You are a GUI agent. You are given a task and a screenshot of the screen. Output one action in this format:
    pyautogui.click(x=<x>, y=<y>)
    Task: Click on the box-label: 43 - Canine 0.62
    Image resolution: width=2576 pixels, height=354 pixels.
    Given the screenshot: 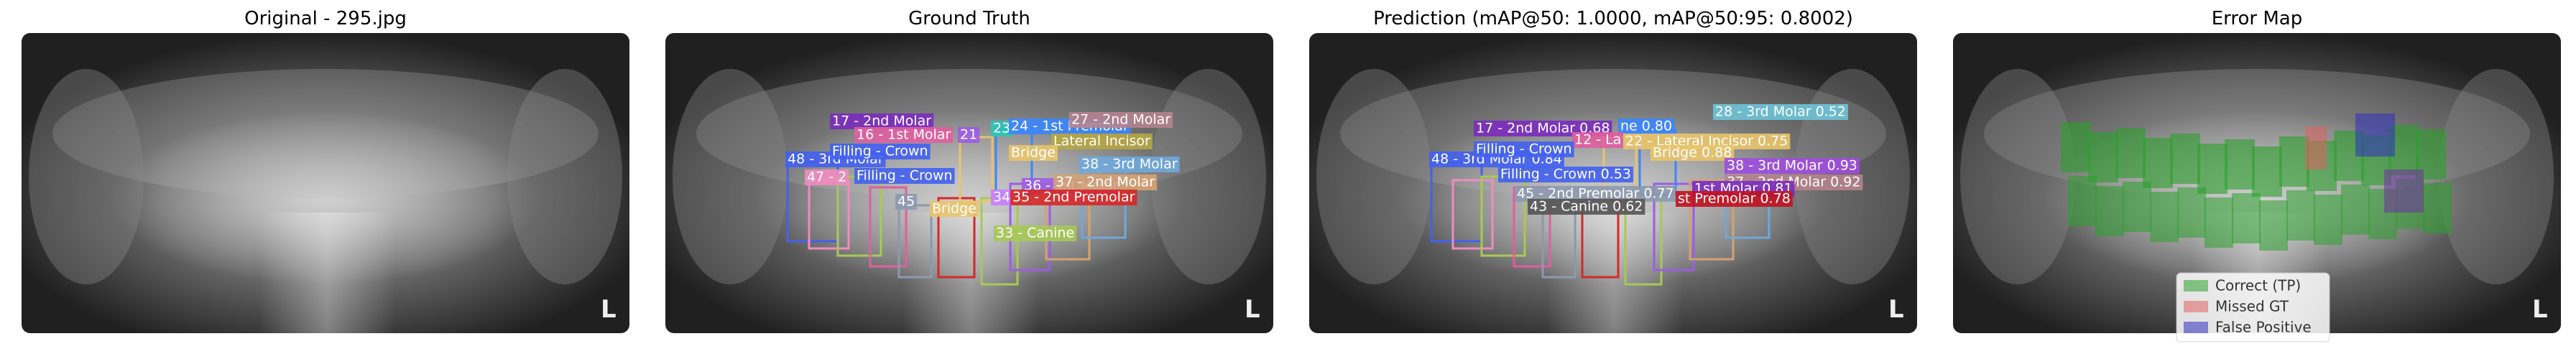 What is the action you would take?
    pyautogui.click(x=1587, y=207)
    